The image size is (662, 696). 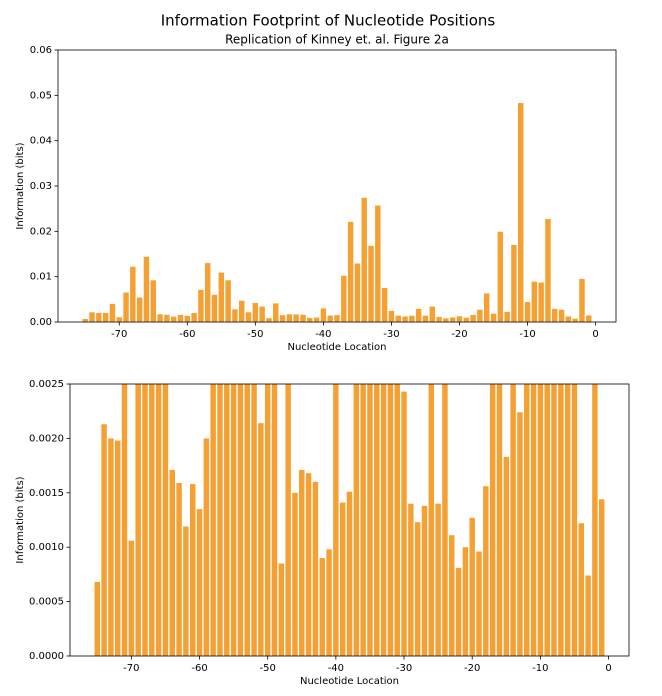 What do you see at coordinates (41, 186) in the screenshot?
I see `y-tick-label: 0.03` at bounding box center [41, 186].